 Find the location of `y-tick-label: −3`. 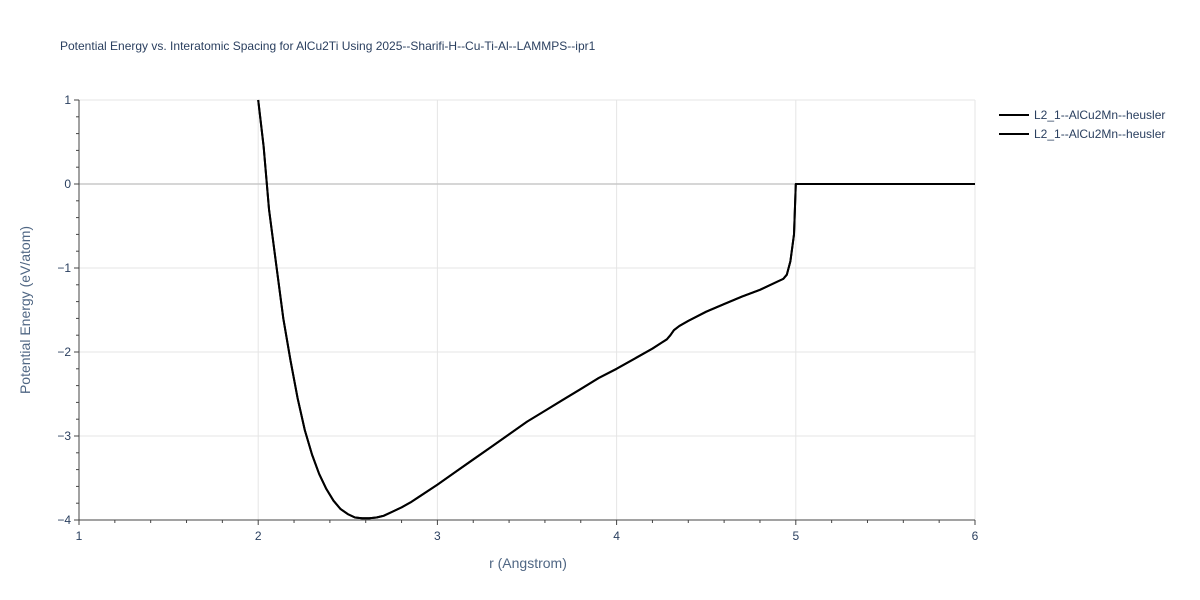

y-tick-label: −3 is located at coordinates (64, 436).